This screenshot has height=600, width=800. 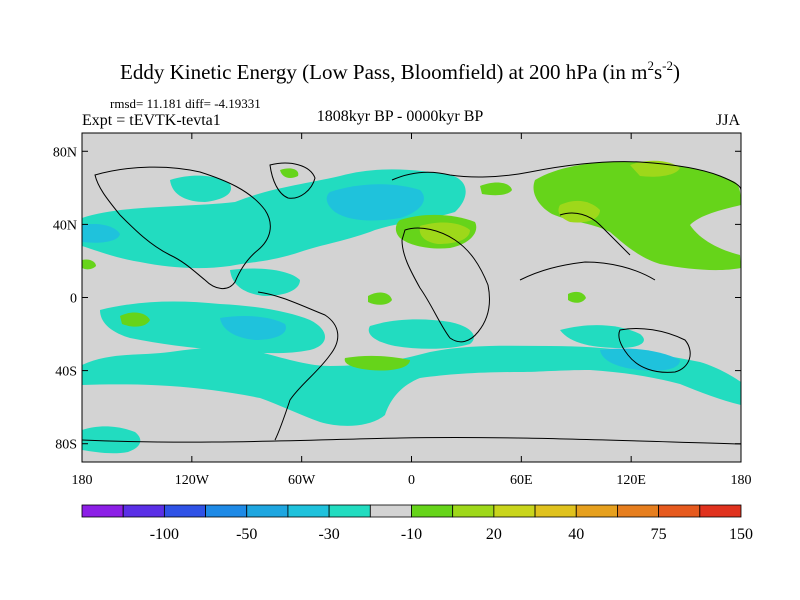 What do you see at coordinates (411, 480) in the screenshot?
I see `lon-tick-label: 0` at bounding box center [411, 480].